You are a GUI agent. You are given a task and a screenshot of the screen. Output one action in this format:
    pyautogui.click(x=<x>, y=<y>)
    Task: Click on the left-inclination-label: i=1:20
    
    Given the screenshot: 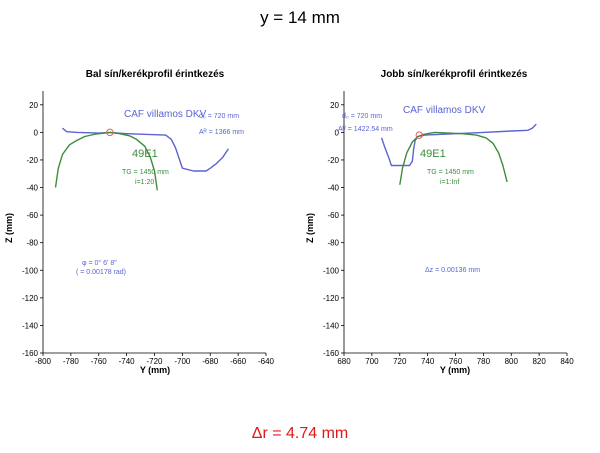 What is the action you would take?
    pyautogui.click(x=144, y=182)
    